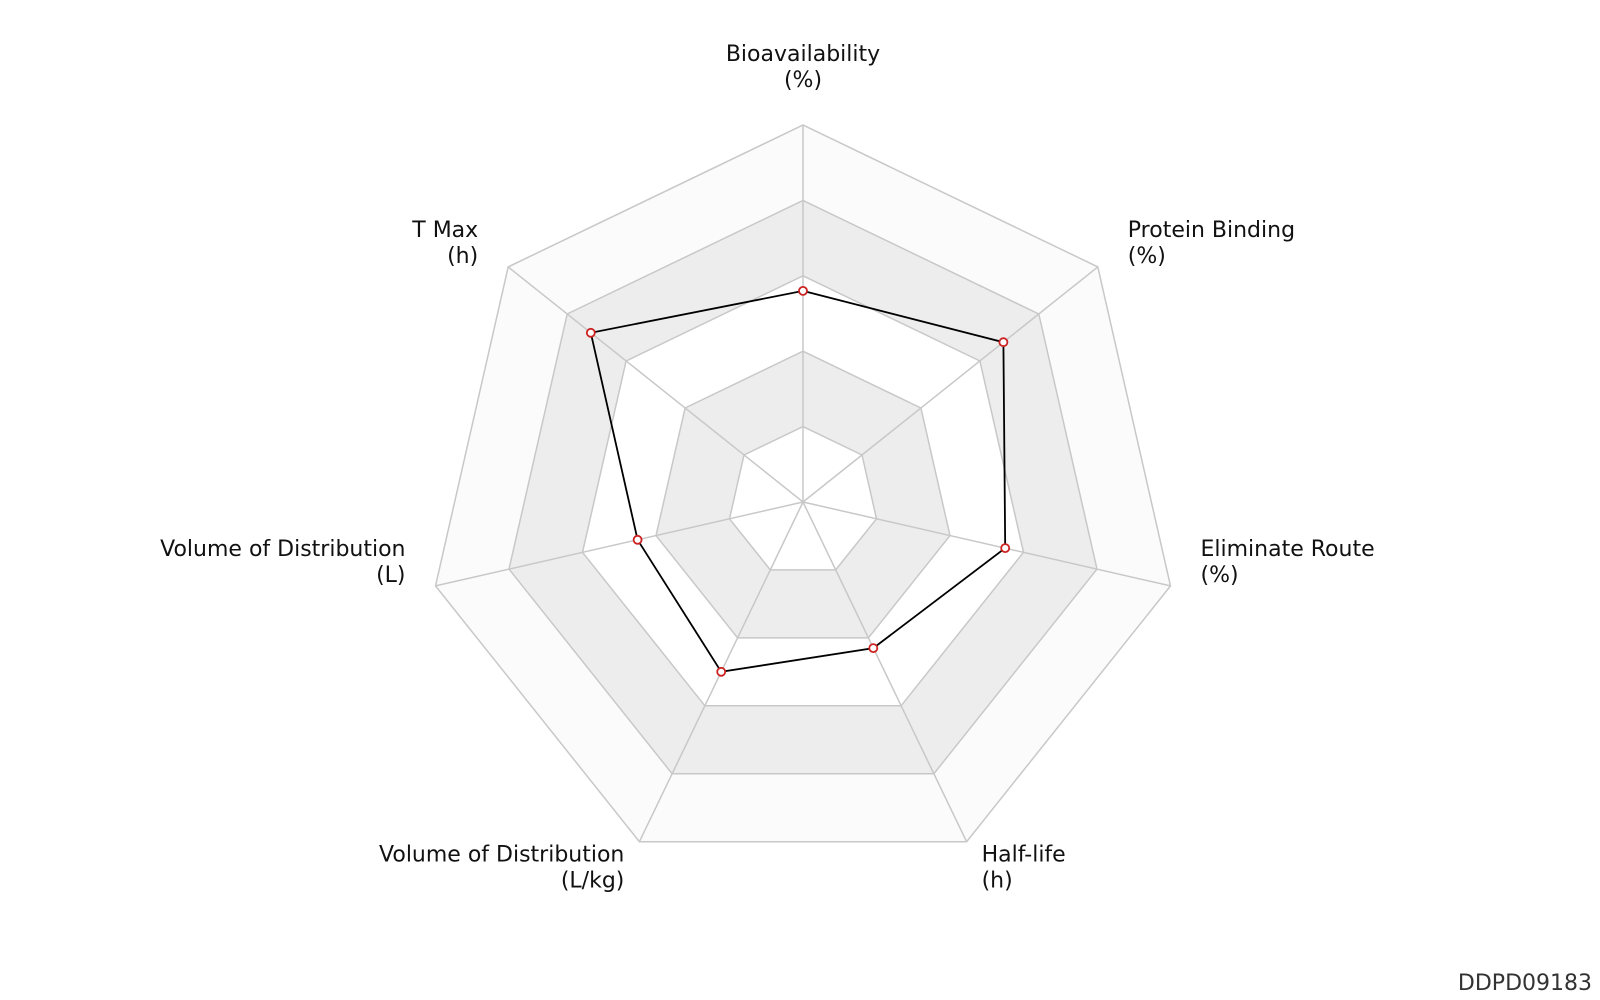 The width and height of the screenshot is (1600, 1000). What do you see at coordinates (462, 256) in the screenshot?
I see `axis-unit-6: (h)` at bounding box center [462, 256].